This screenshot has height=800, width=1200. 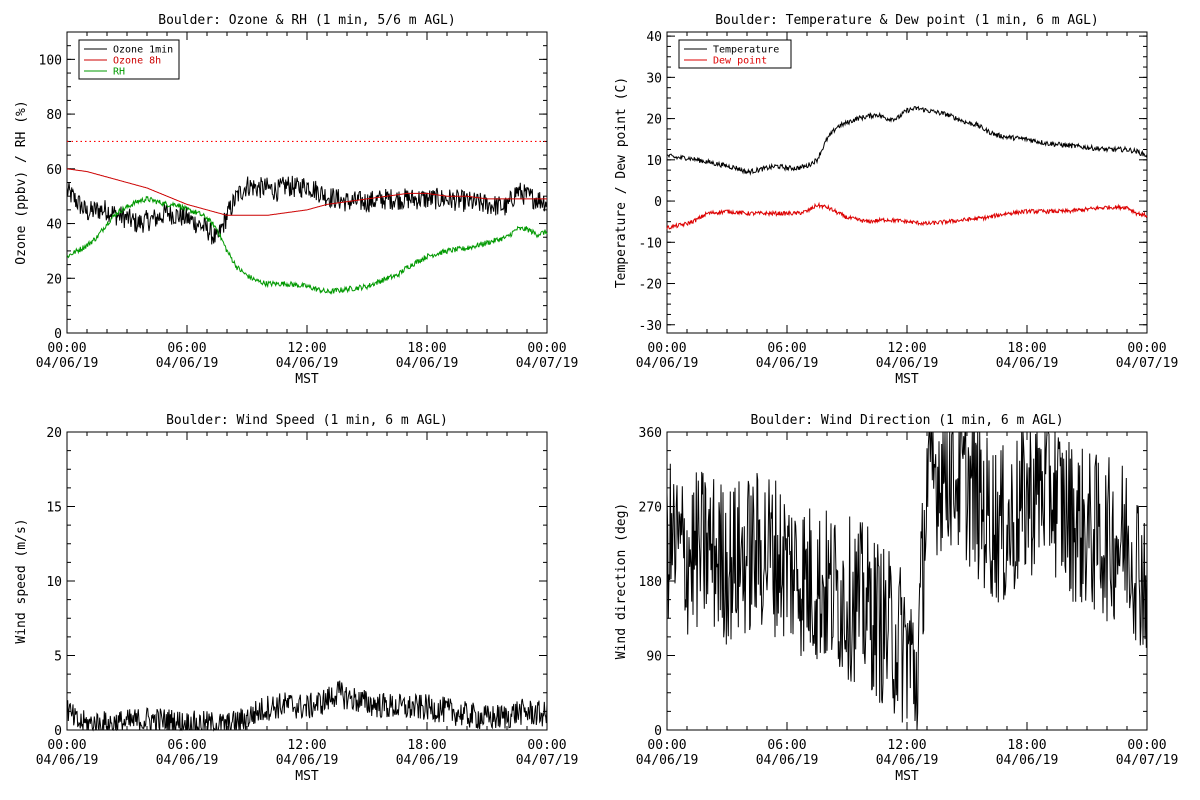 I want to click on chart-title: Boulder: Wind Speed (1 min, 6 m AGL), so click(x=307, y=420).